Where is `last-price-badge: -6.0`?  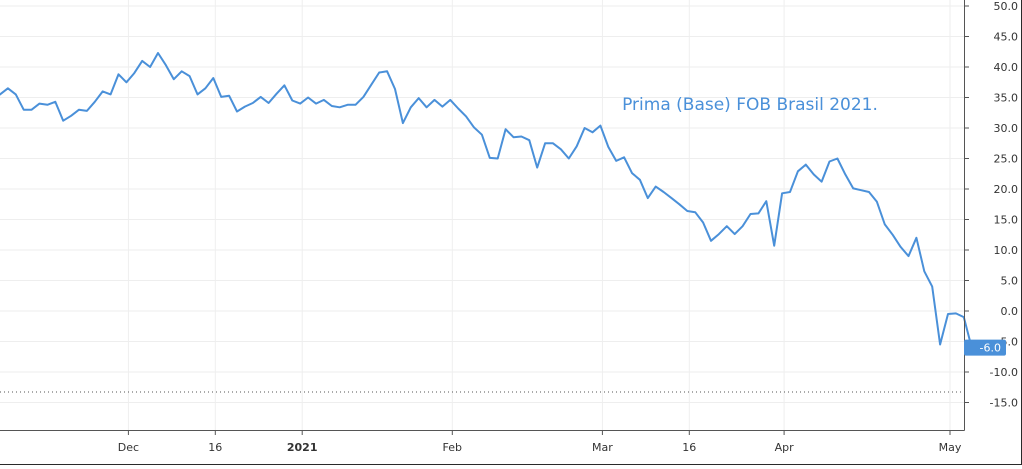
last-price-badge: -6.0 is located at coordinates (985, 347).